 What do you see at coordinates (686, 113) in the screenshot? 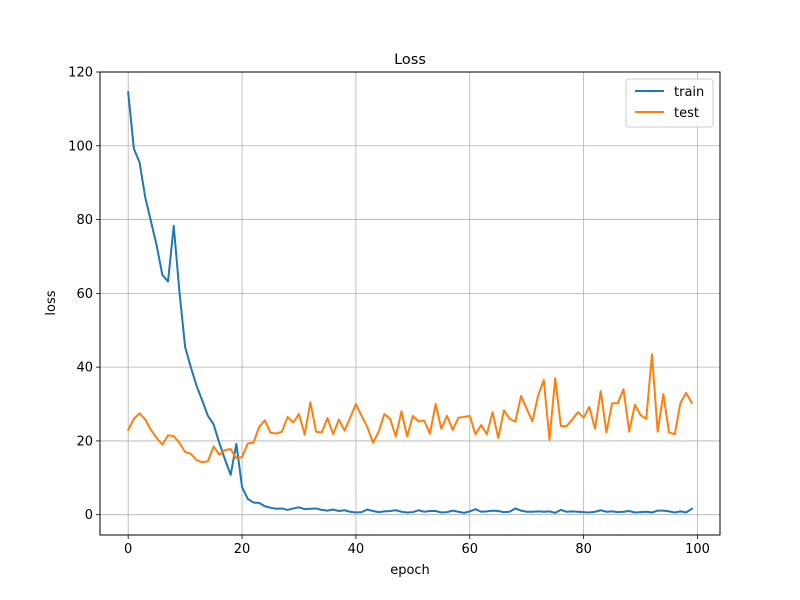
I see `legend-label-test: test` at bounding box center [686, 113].